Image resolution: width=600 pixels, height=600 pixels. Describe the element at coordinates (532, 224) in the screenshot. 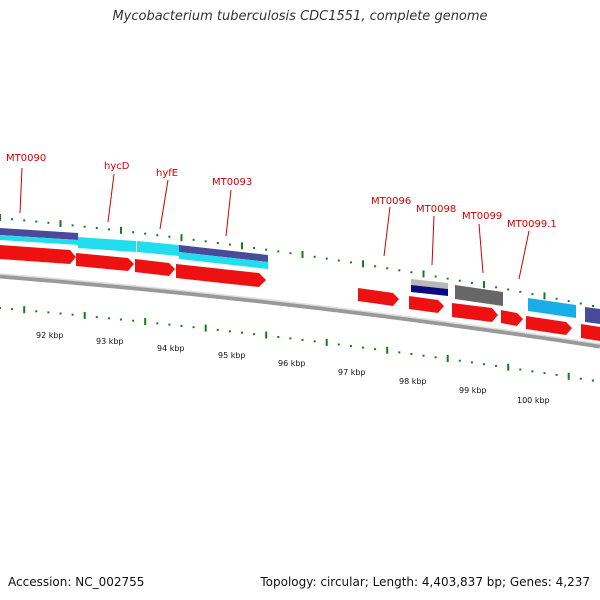

I see `gene-label: MT0099.1` at that location.